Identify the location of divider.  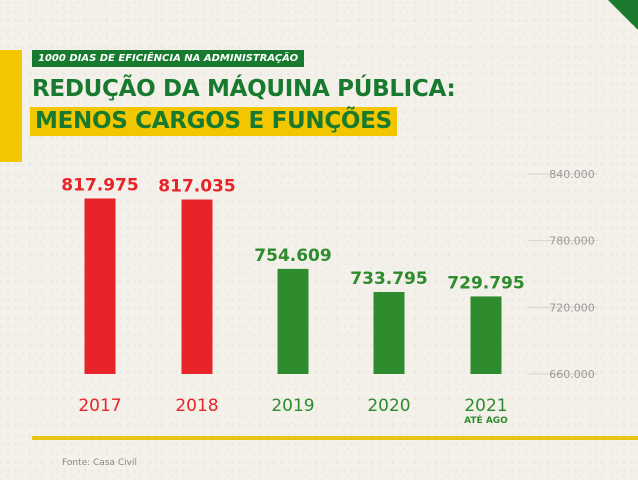
(335, 438).